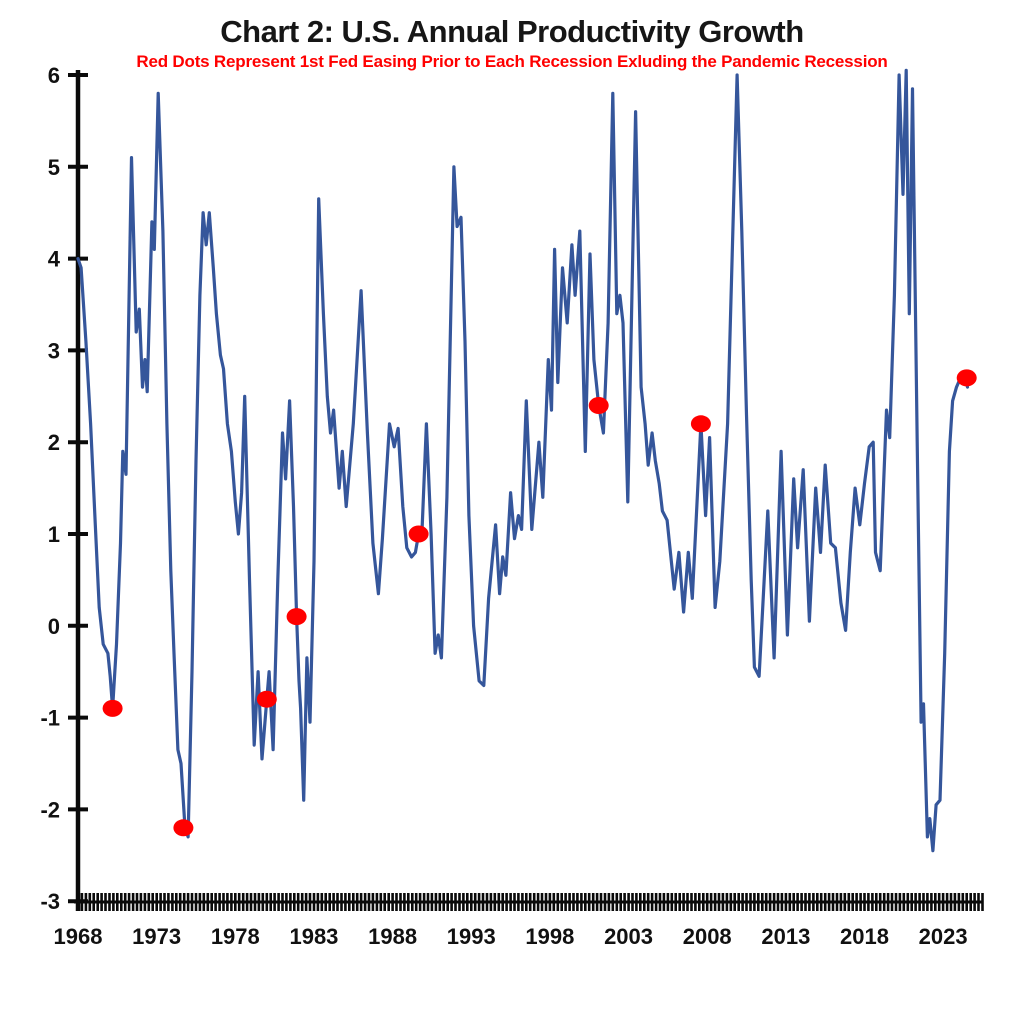  I want to click on x-axis-label: 1973, so click(156, 936).